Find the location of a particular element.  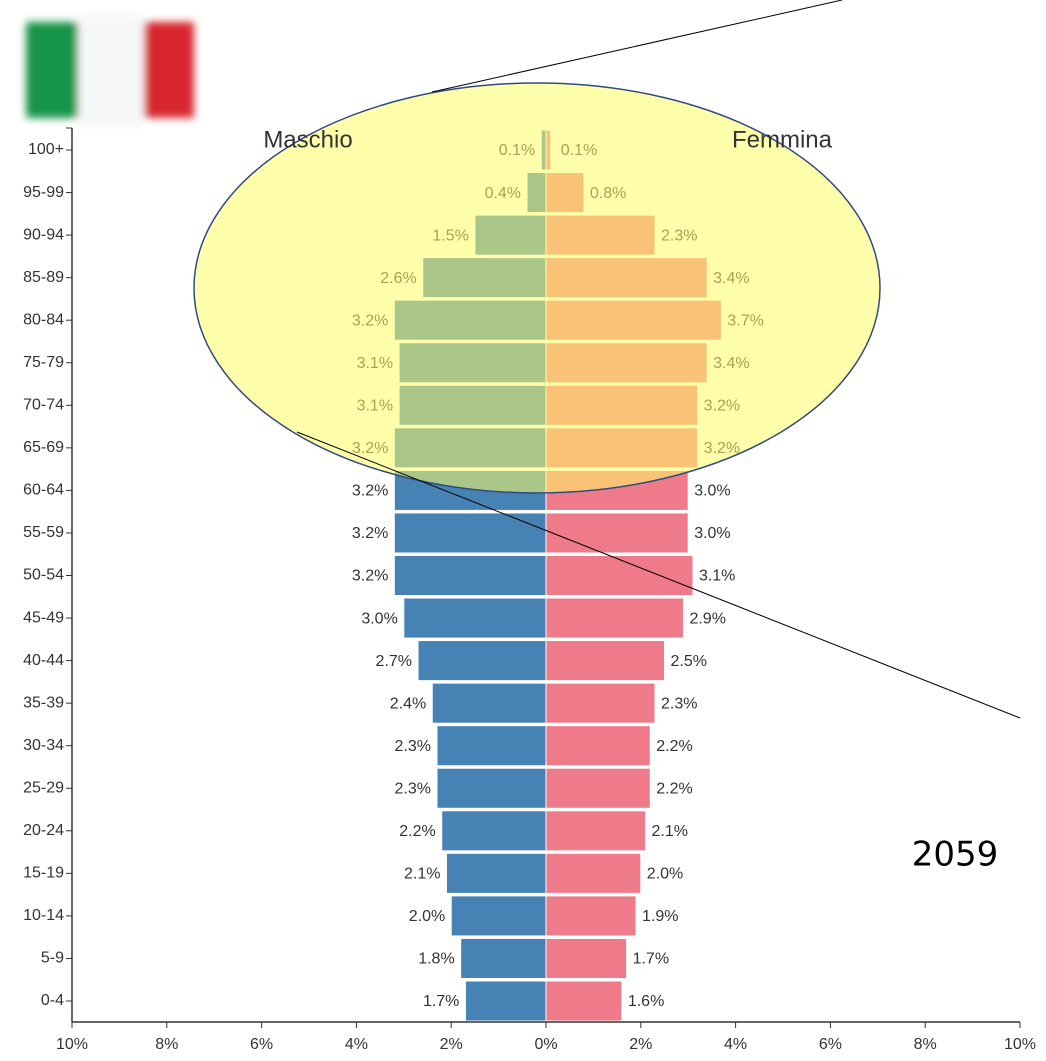

y-tick-label: 75-79 is located at coordinates (43, 362).